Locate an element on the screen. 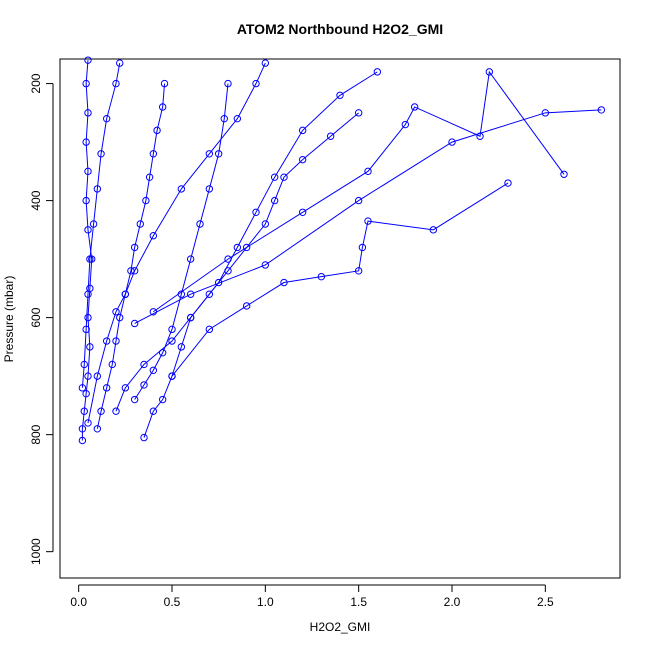 The height and width of the screenshot is (650, 650). y-axis: 200 400 600 800 1000 is located at coordinates (41, 319).